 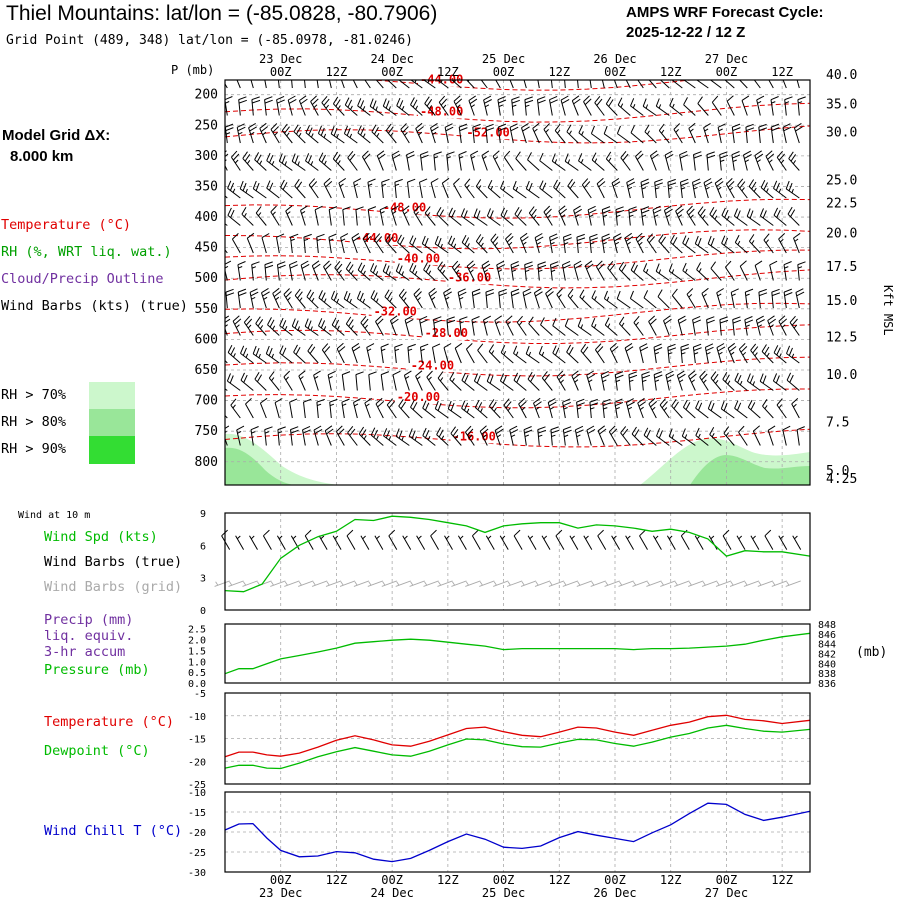 What do you see at coordinates (841, 204) in the screenshot?
I see `height-tick-label: 22.5` at bounding box center [841, 204].